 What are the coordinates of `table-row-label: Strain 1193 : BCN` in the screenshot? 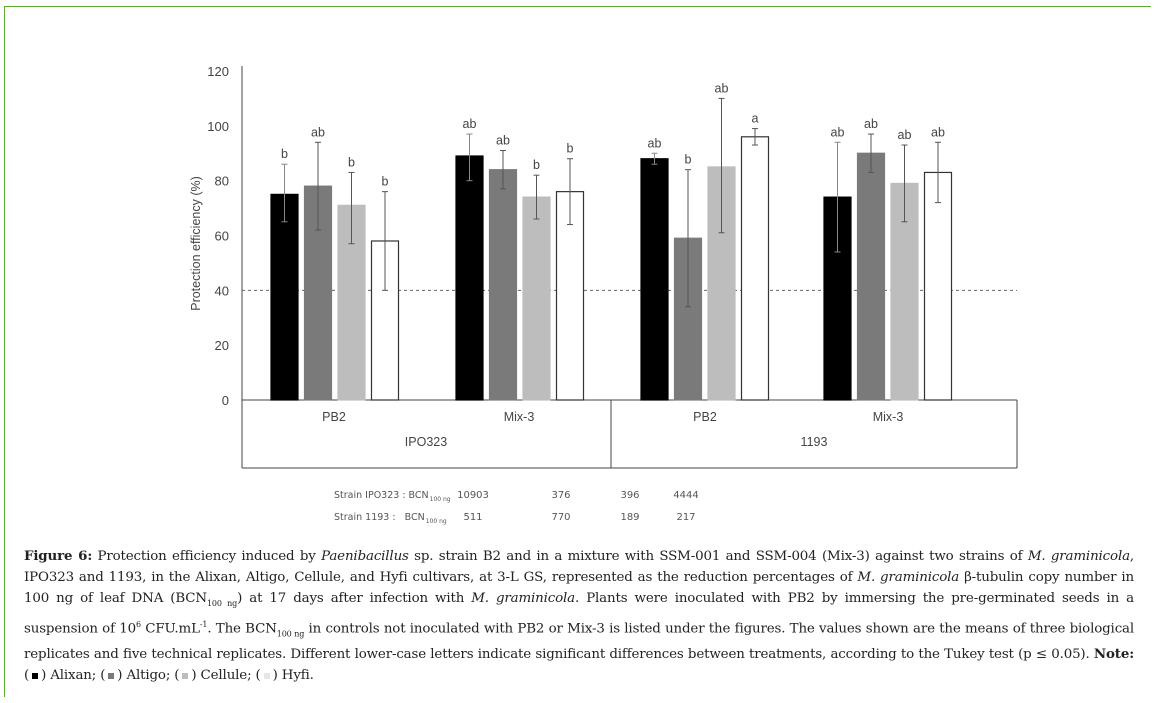 It's located at (379, 517).